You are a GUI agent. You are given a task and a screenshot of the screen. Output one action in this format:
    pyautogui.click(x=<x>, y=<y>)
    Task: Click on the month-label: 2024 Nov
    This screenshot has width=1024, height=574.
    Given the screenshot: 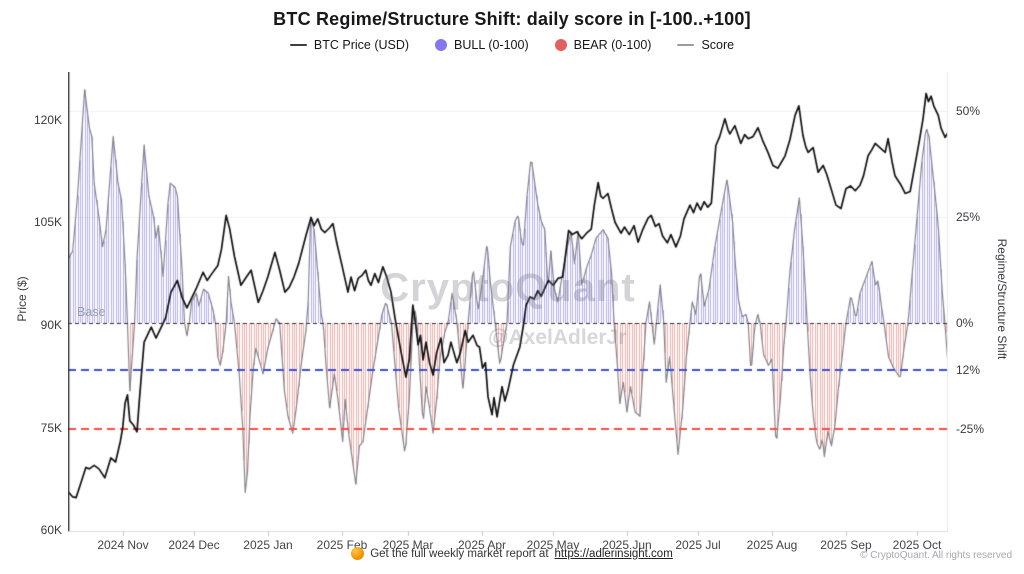 What is the action you would take?
    pyautogui.click(x=123, y=545)
    